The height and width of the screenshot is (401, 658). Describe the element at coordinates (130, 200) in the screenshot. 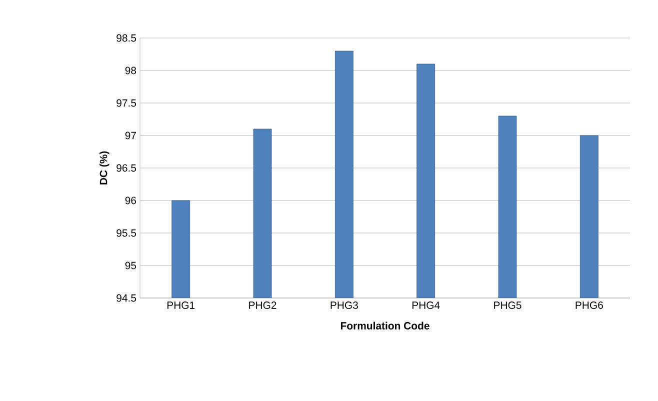

I see `y-tick-label: 96` at that location.